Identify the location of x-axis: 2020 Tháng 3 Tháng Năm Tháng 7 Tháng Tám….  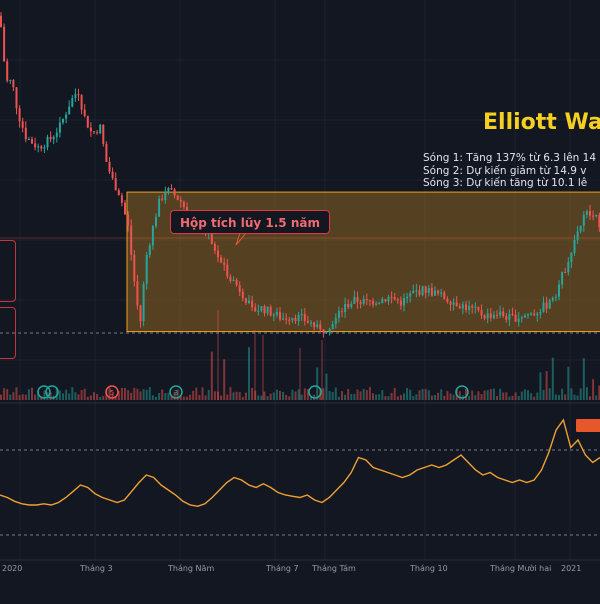
(300, 581).